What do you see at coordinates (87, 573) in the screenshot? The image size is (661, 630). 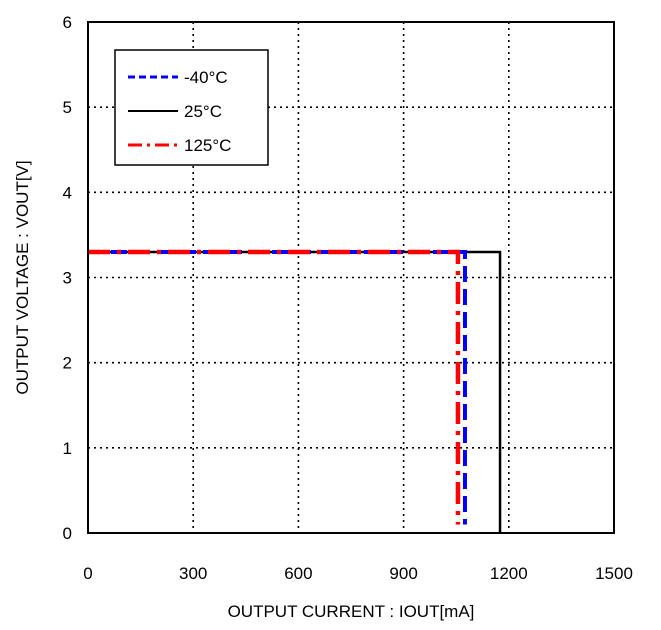 I see `x-tick-label: 0` at bounding box center [87, 573].